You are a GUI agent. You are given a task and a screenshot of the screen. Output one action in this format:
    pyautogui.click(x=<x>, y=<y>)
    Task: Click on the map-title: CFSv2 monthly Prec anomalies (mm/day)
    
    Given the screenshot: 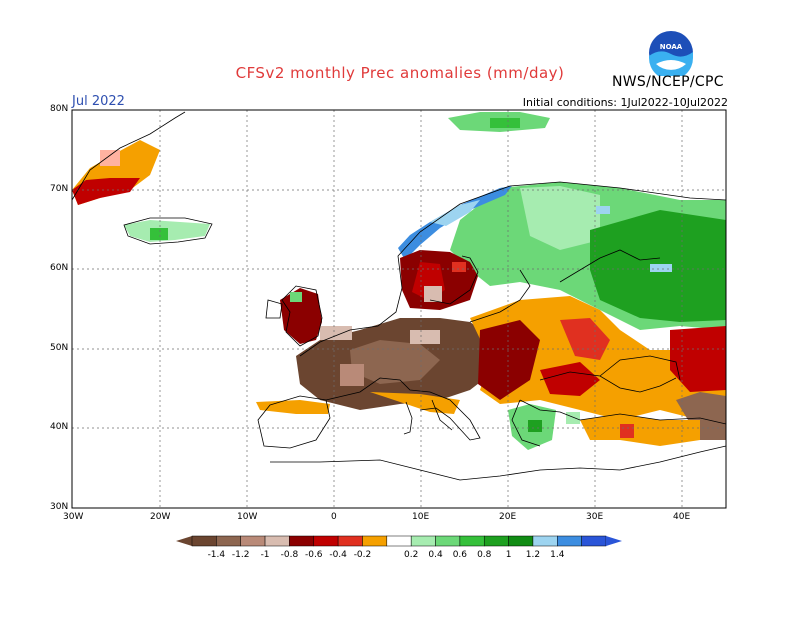 What is the action you would take?
    pyautogui.click(x=400, y=73)
    